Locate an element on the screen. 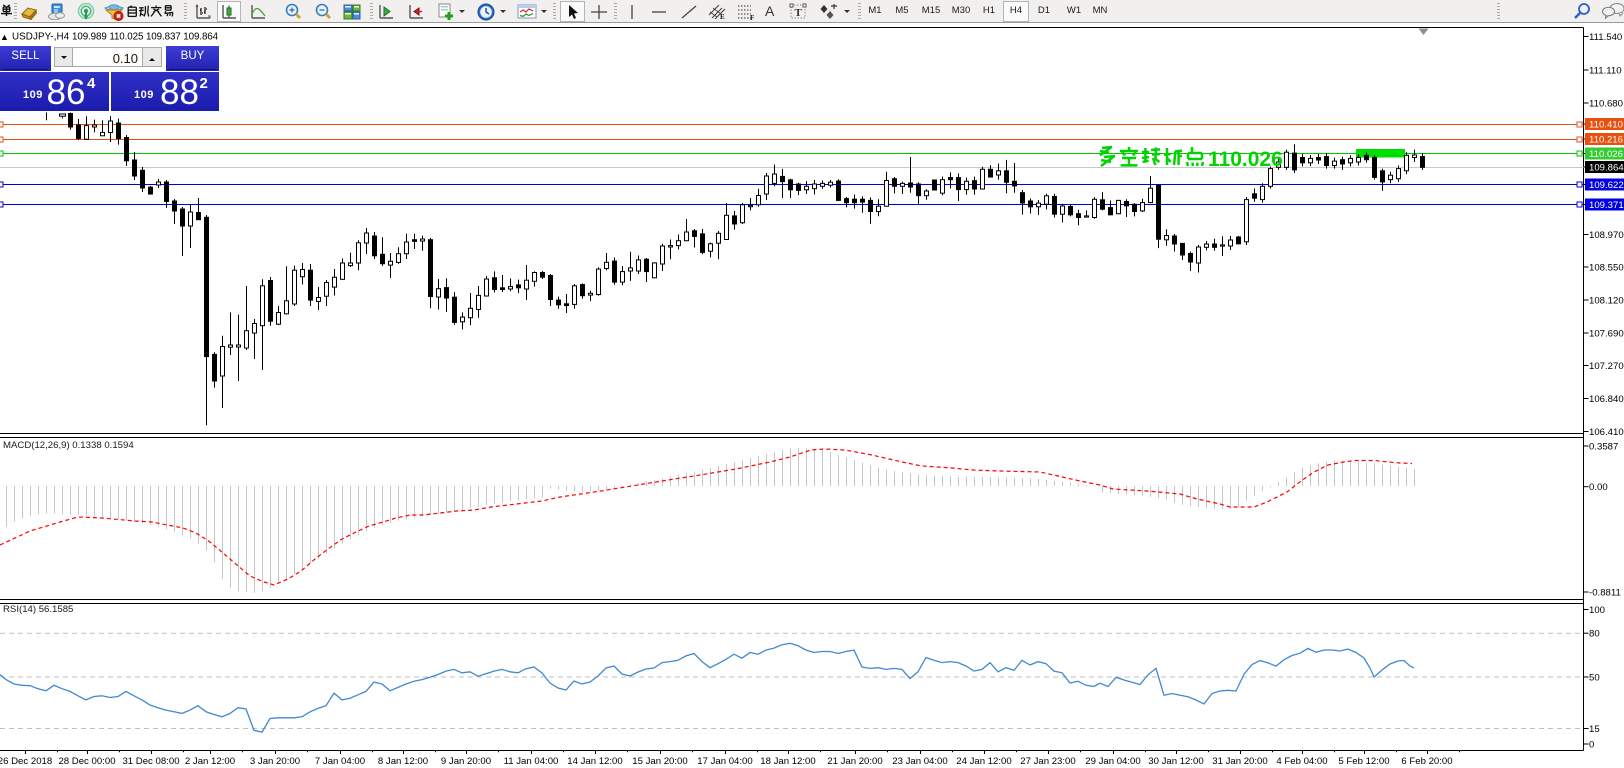  svg-text: 0 is located at coordinates (1591, 745).